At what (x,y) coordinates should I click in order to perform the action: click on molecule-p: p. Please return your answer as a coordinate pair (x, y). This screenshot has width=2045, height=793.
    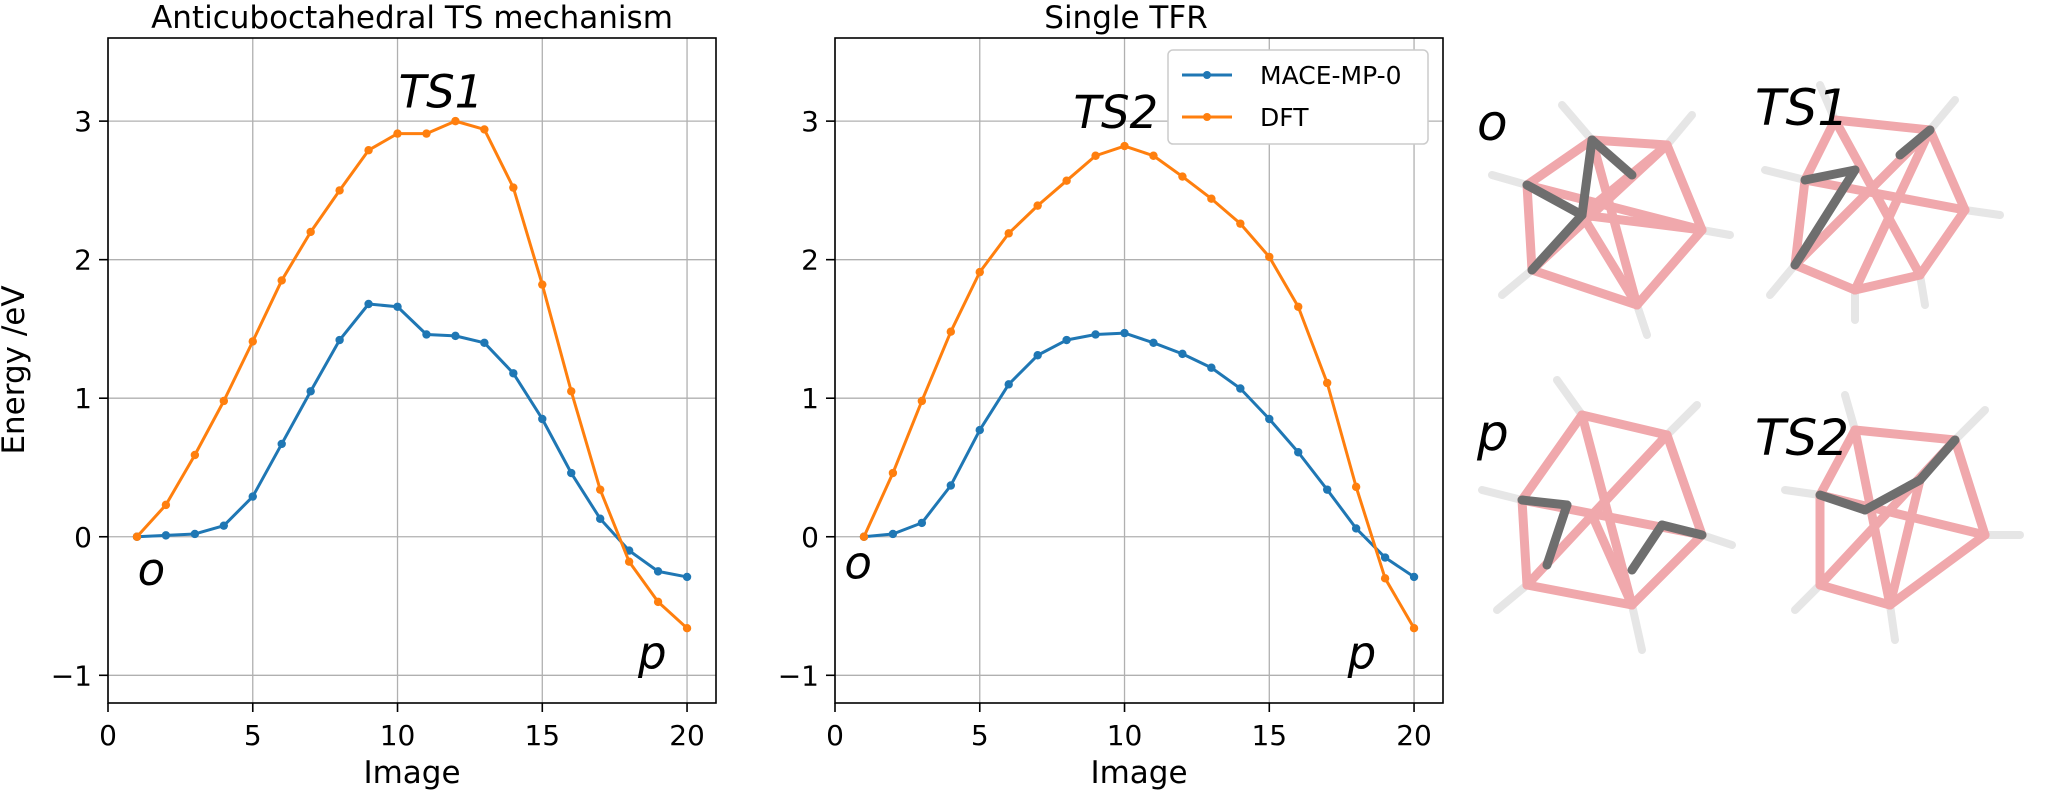
    Looking at the image, I should click on (1606, 515).